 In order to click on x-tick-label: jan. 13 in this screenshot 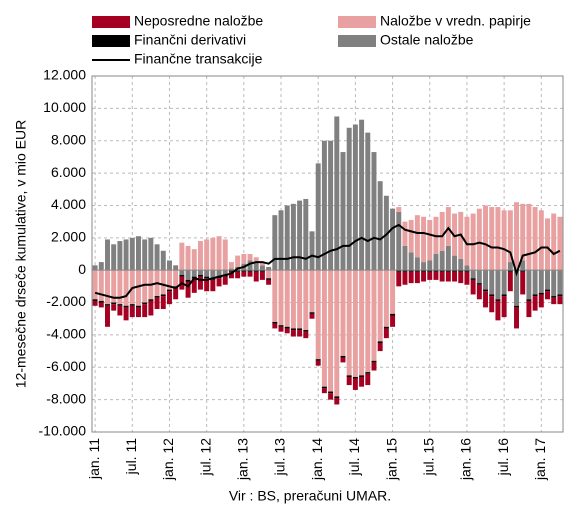, I will do `click(243, 459)`.